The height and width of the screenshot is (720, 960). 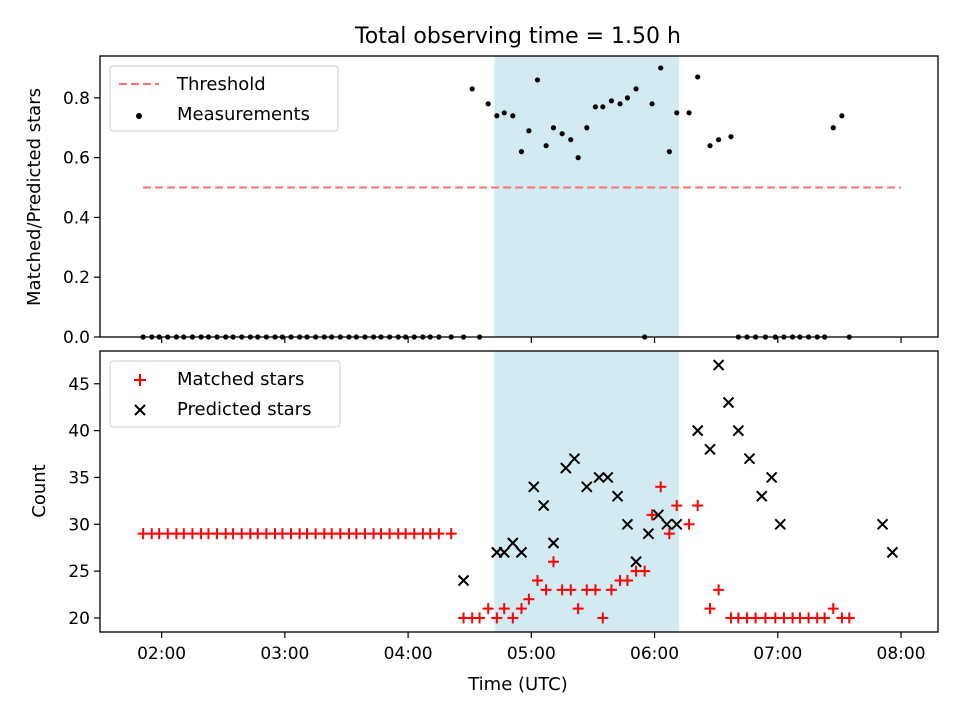 What do you see at coordinates (39, 490) in the screenshot?
I see `bottom-y-axis-label: Count` at bounding box center [39, 490].